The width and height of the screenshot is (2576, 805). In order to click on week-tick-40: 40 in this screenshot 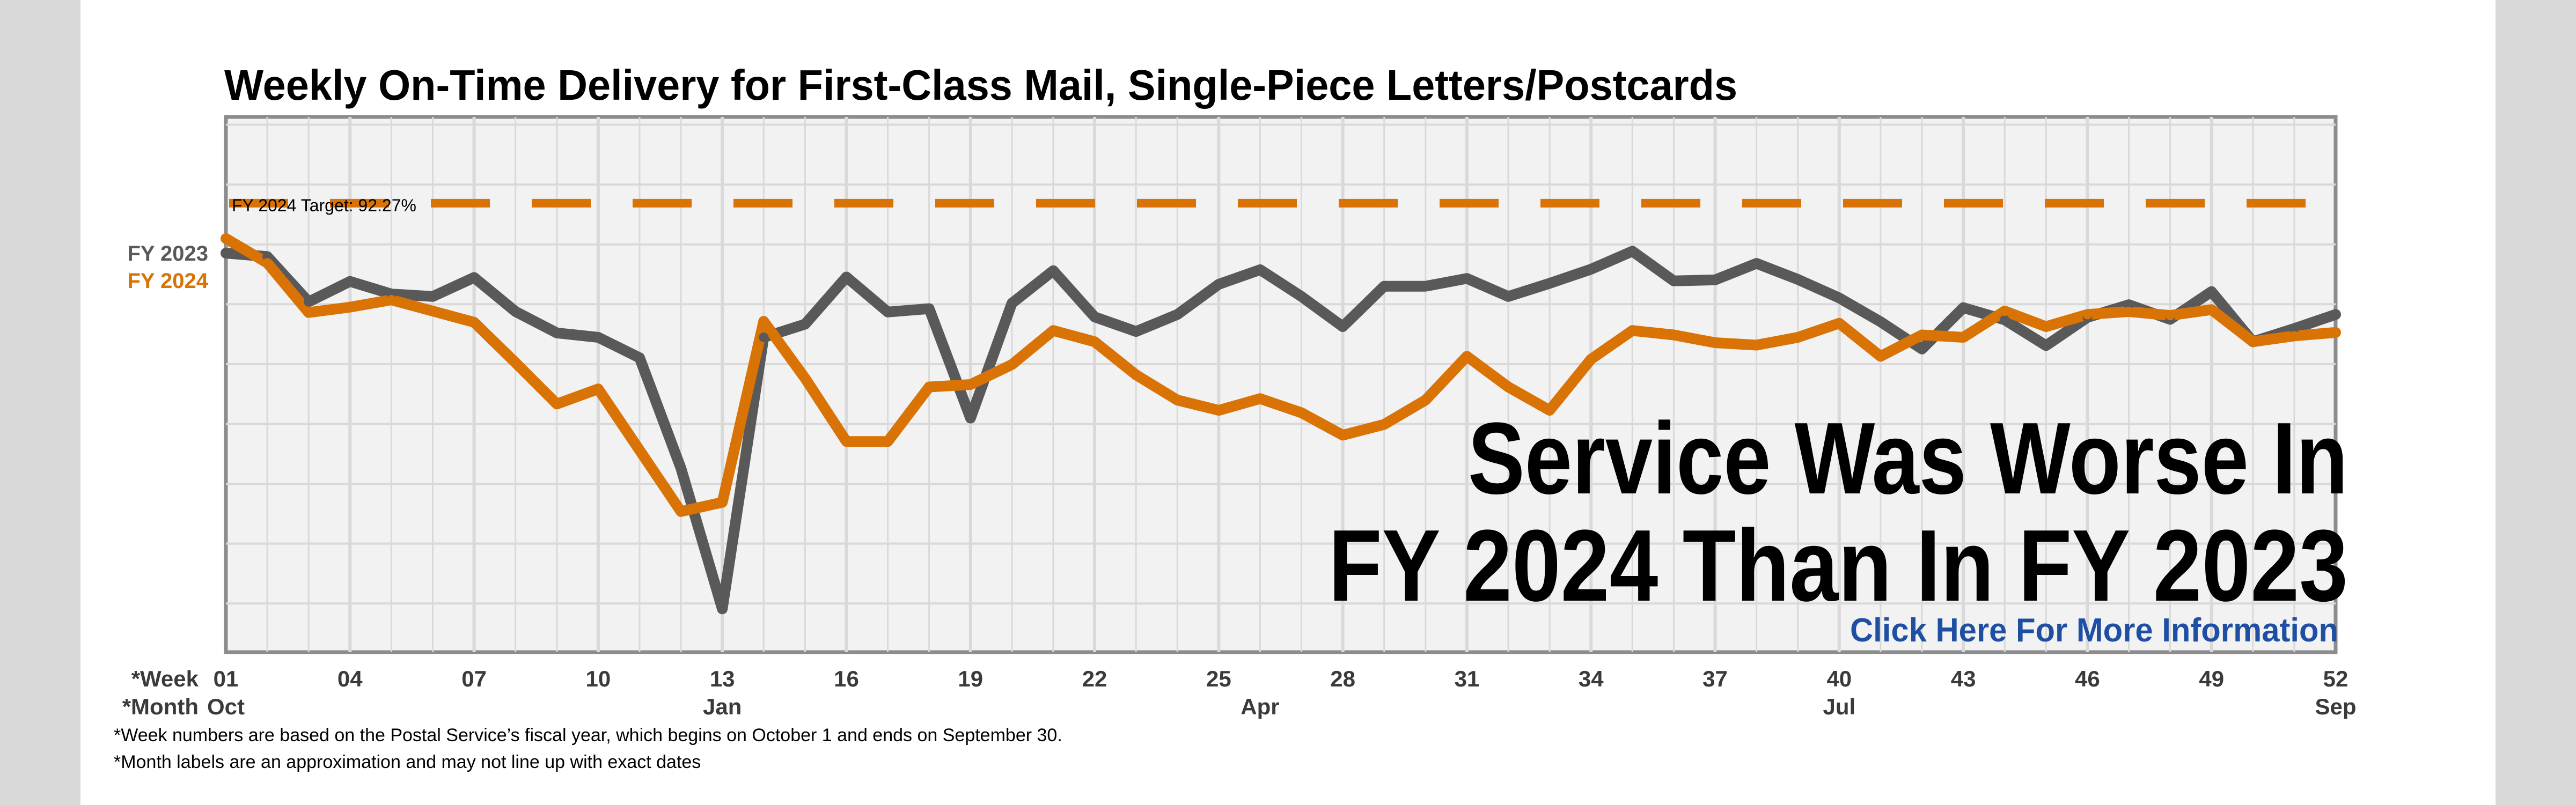, I will do `click(1839, 678)`.